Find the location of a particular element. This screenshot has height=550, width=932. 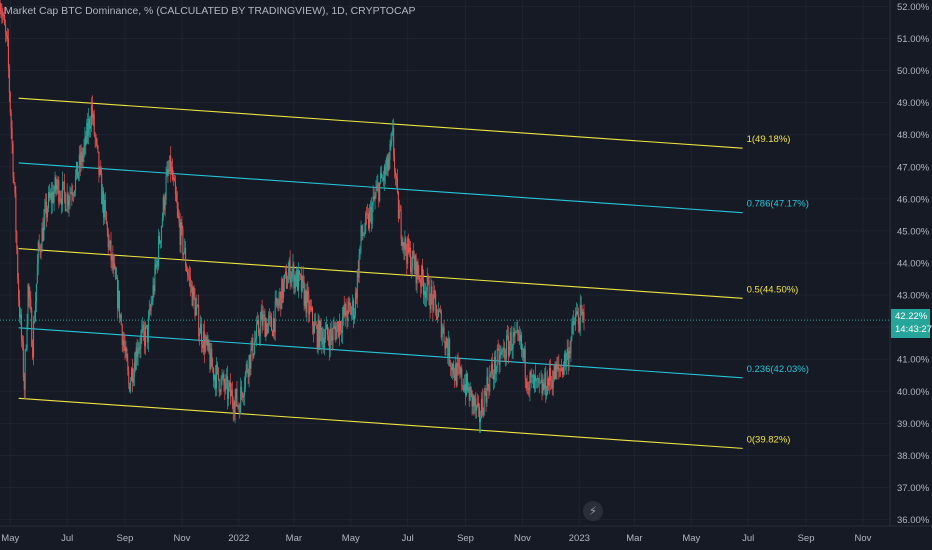

time-tick-label: Sep is located at coordinates (465, 538).